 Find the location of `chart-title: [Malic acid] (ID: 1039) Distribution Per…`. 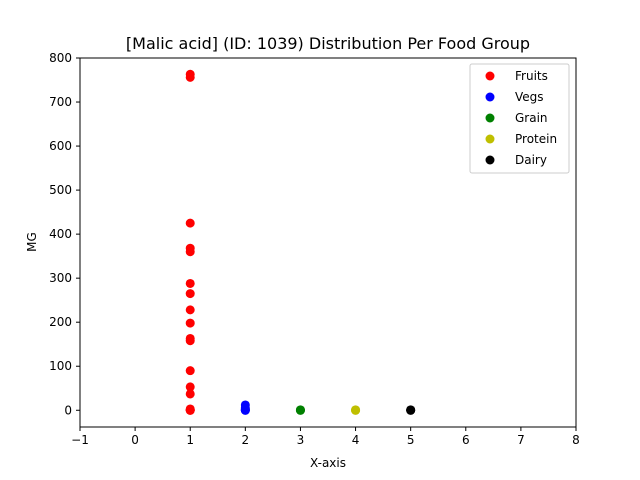

chart-title: [Malic acid] (ID: 1039) Distribution Per… is located at coordinates (328, 43).